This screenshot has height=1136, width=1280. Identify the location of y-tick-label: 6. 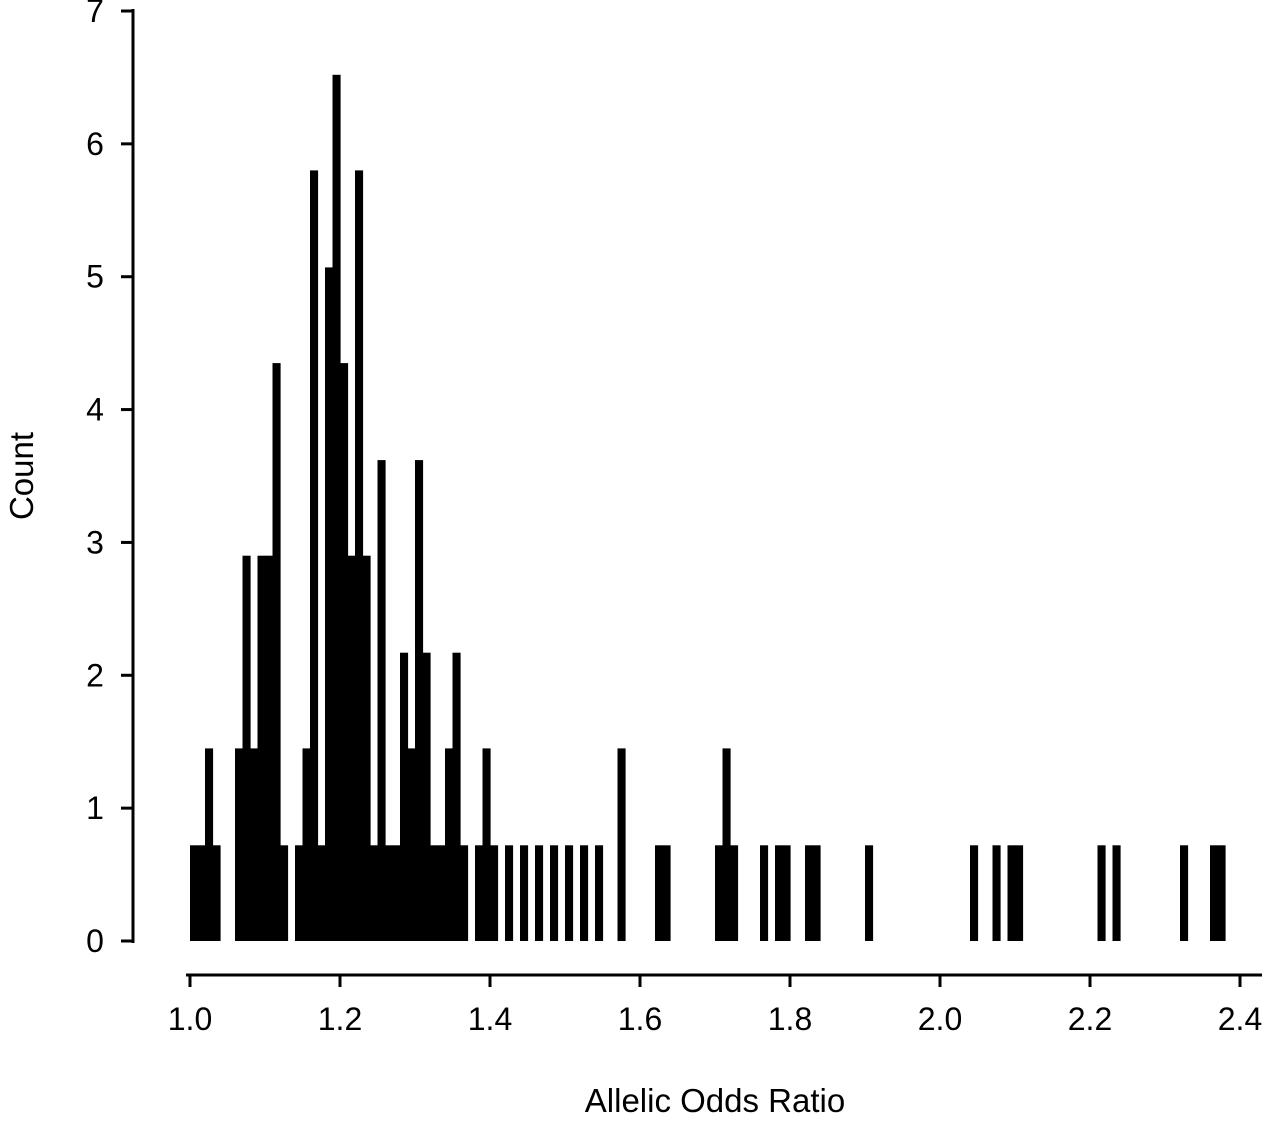
(95, 144).